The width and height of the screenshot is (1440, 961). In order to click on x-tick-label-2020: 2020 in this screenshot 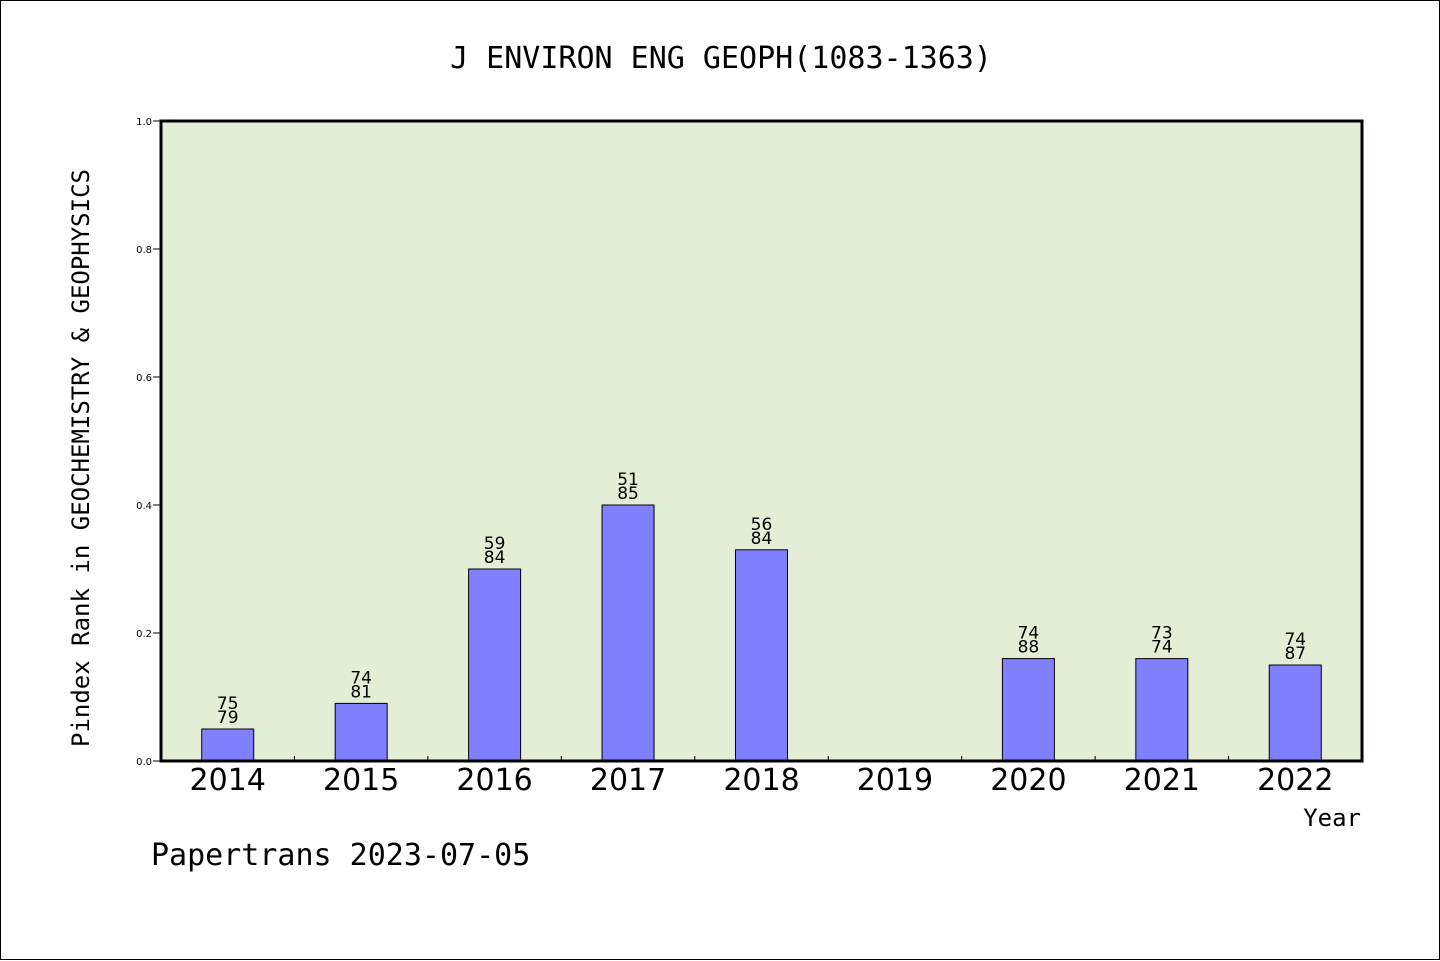, I will do `click(1028, 780)`.